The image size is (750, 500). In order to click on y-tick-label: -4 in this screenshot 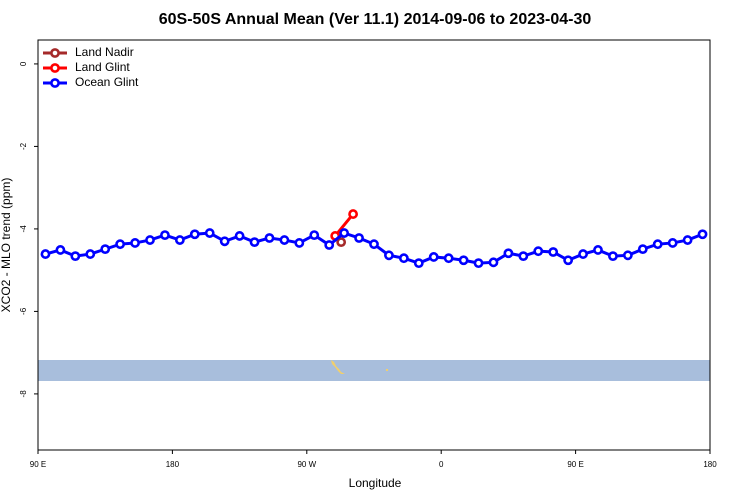, I will do `click(23, 229)`.